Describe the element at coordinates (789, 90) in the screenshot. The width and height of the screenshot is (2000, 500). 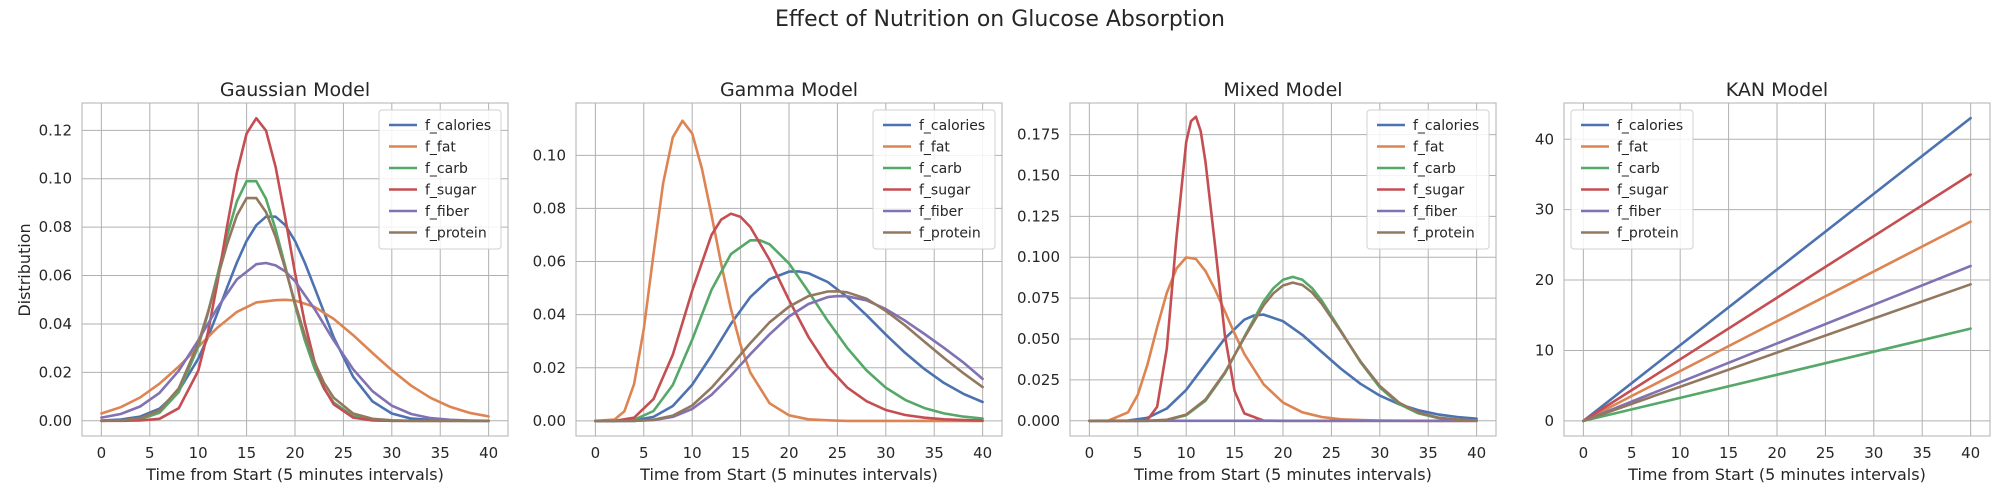
I see `panel-title: Gamma Model` at that location.